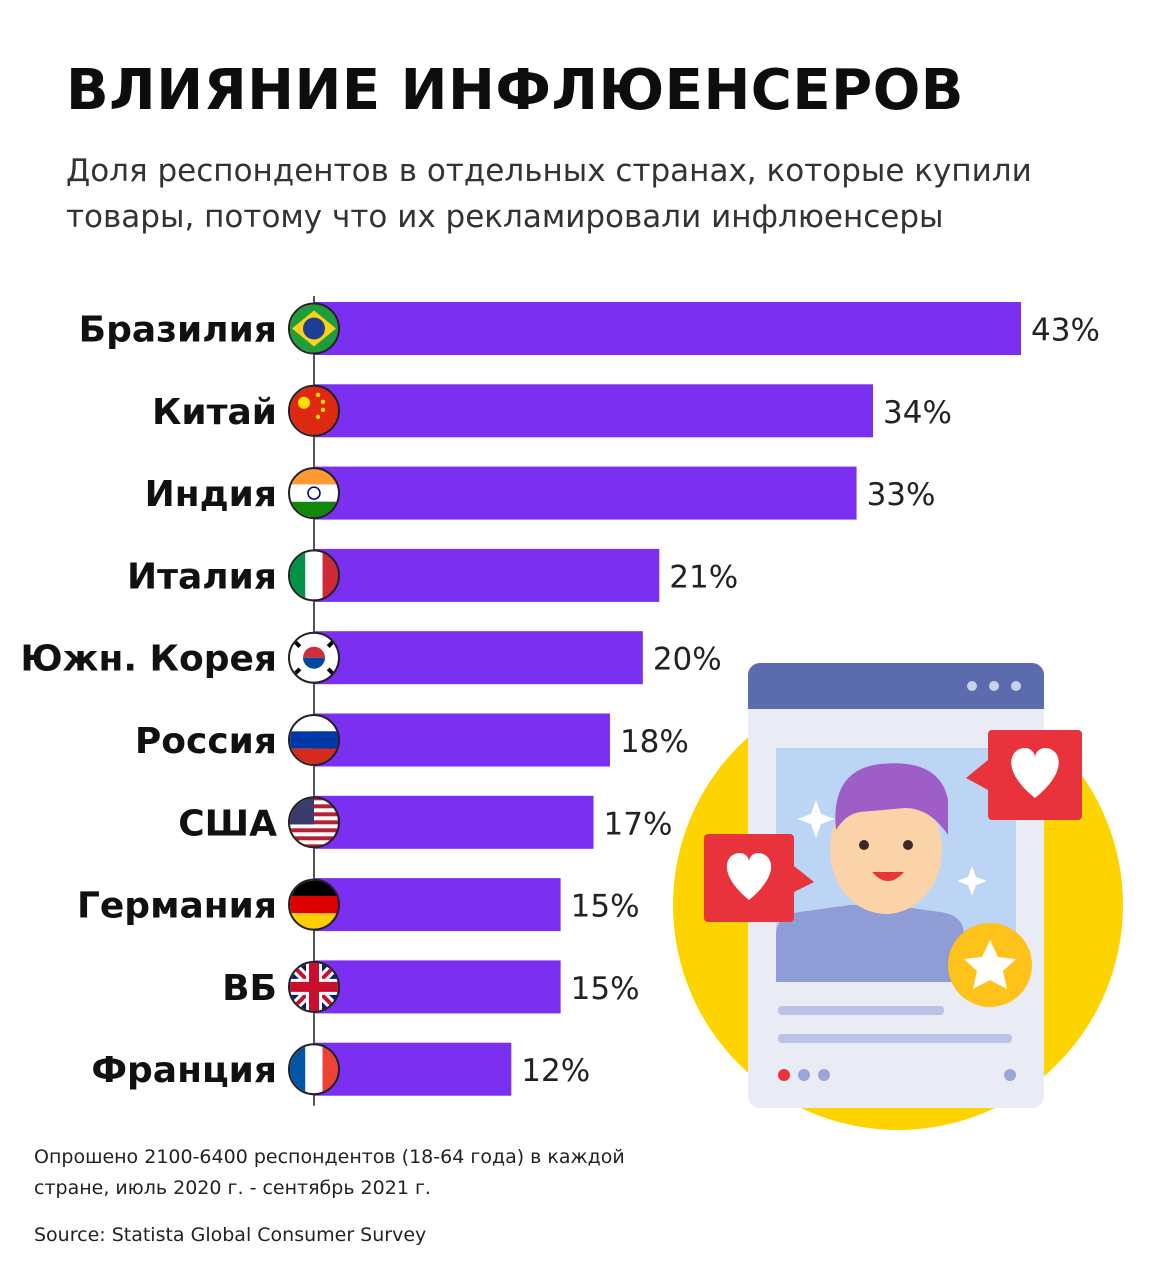 This screenshot has width=1160, height=1280. What do you see at coordinates (227, 823) in the screenshot?
I see `category-label: США` at bounding box center [227, 823].